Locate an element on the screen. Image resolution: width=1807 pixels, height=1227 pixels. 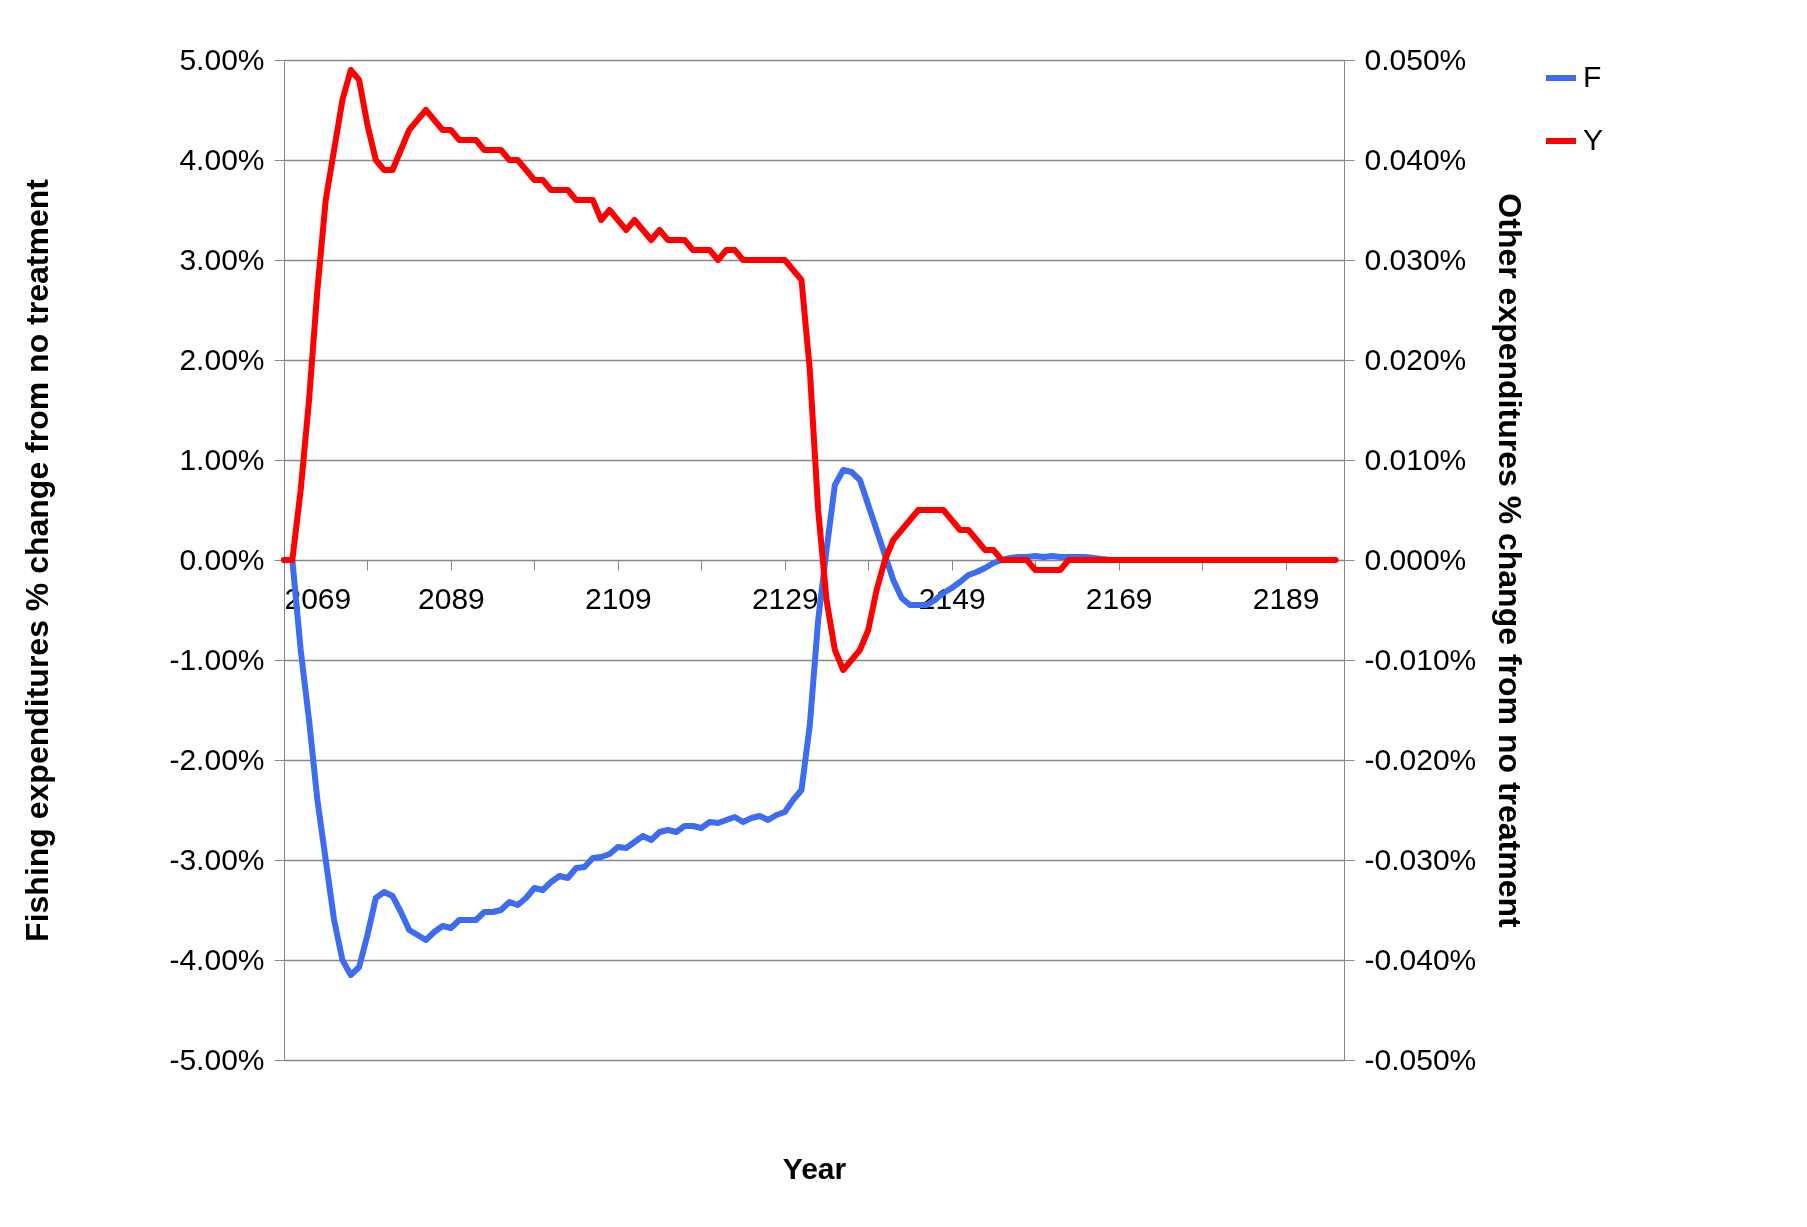
y-tick-label: 2.00% is located at coordinates (222, 359).